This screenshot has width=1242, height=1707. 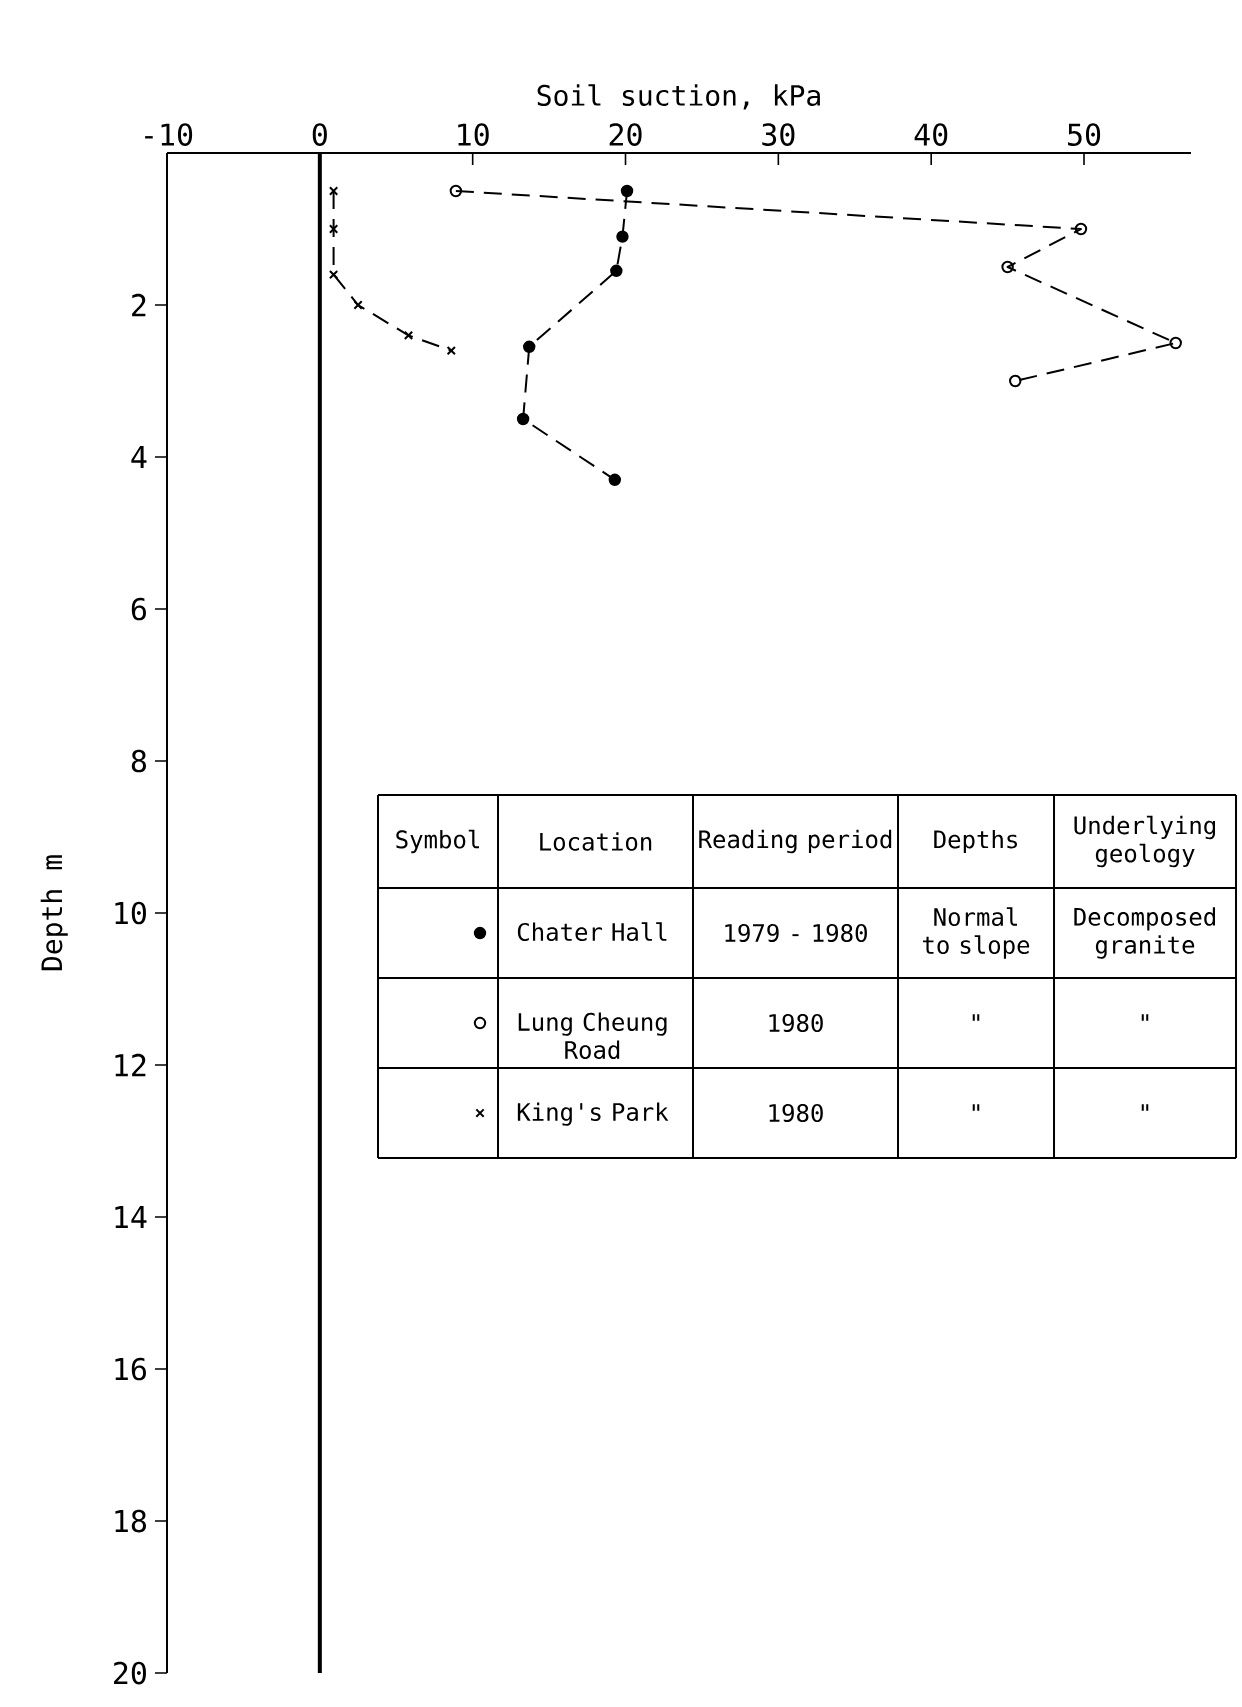 I want to click on annotation: Normal to slope, so click(x=976, y=933).